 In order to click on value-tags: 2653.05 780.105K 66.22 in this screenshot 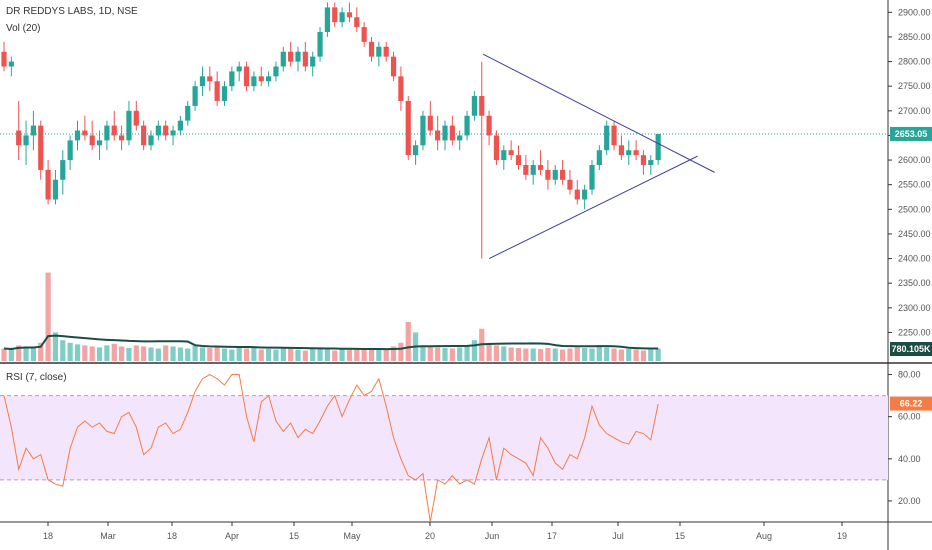, I will do `click(911, 268)`.